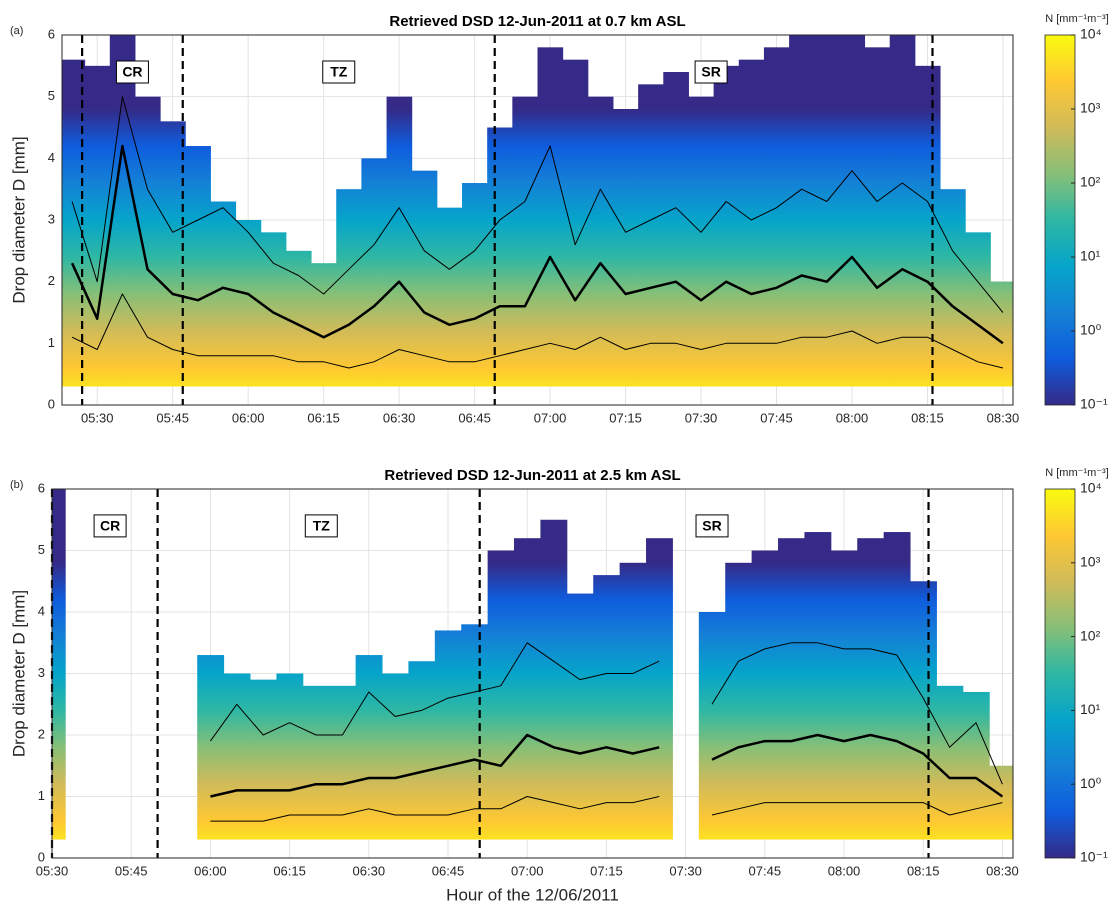 This screenshot has width=1115, height=910. What do you see at coordinates (51, 218) in the screenshot?
I see `y-tick-label: 3` at bounding box center [51, 218].